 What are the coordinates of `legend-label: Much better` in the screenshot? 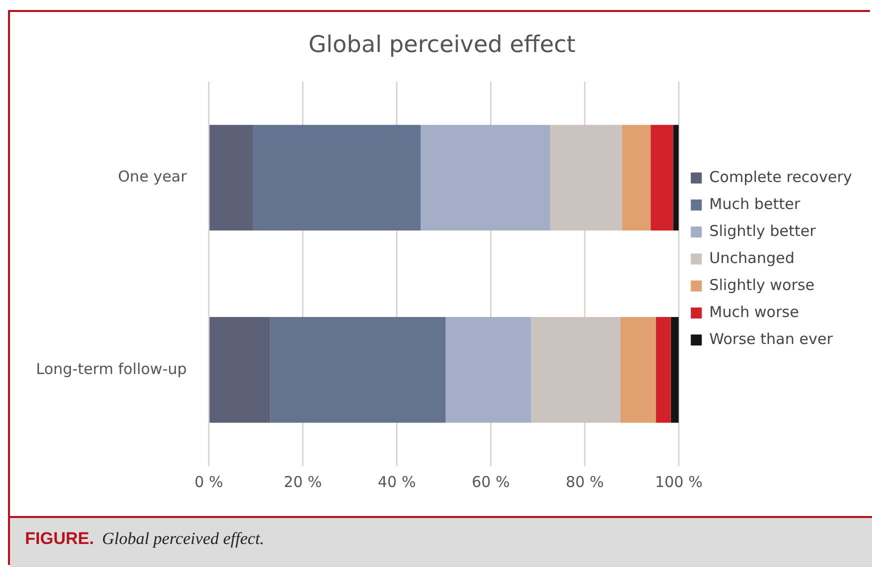 It's located at (755, 203).